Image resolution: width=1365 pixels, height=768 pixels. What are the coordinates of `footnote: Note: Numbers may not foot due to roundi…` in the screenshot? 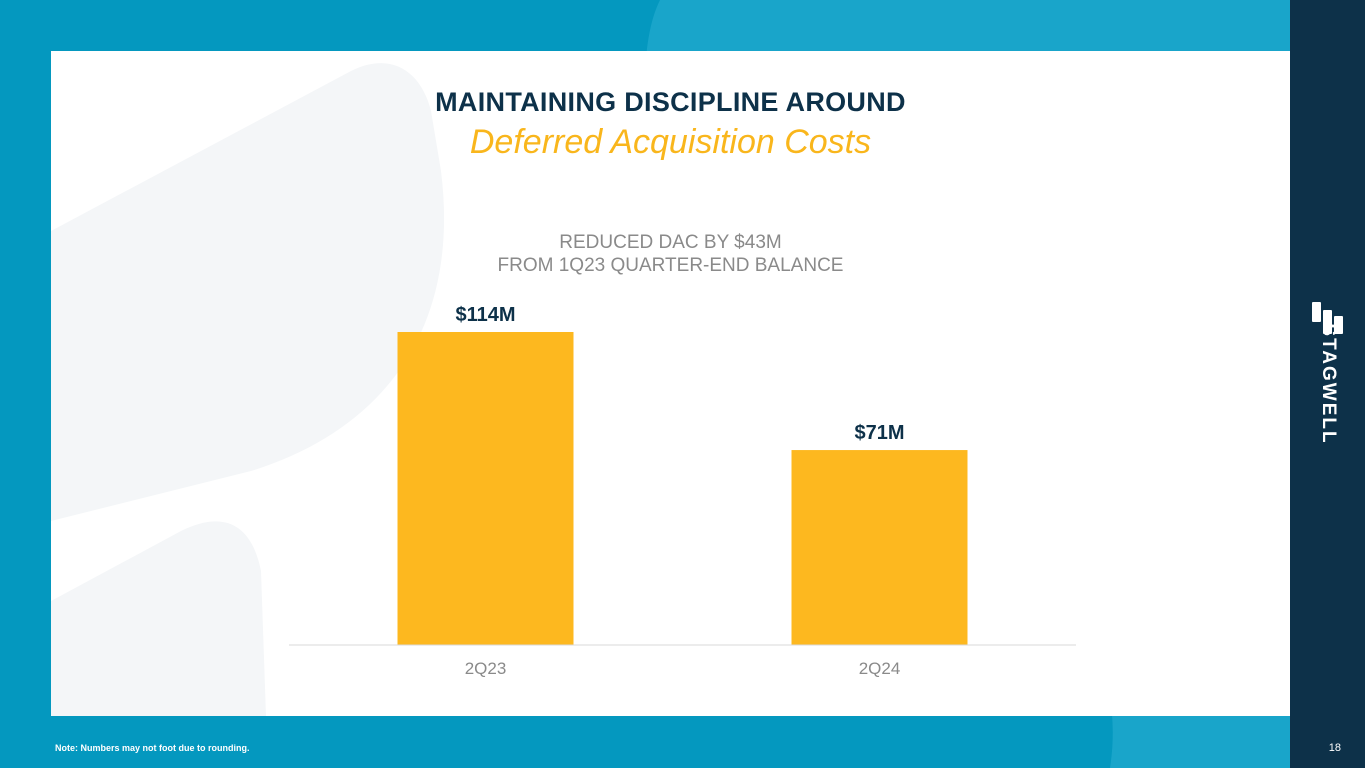 It's located at (152, 748).